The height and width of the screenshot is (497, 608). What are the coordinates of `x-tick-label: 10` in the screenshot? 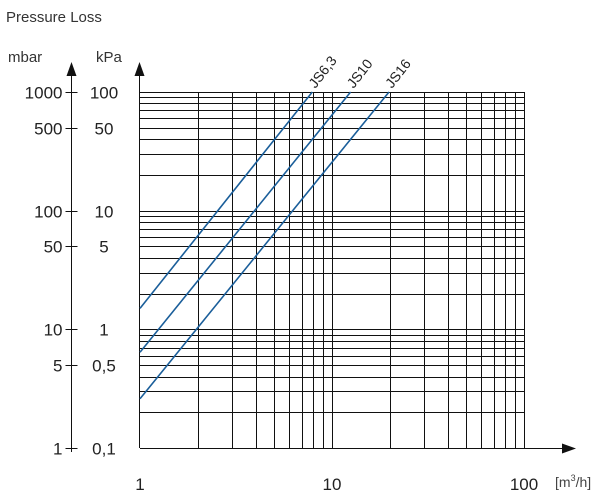 It's located at (332, 484).